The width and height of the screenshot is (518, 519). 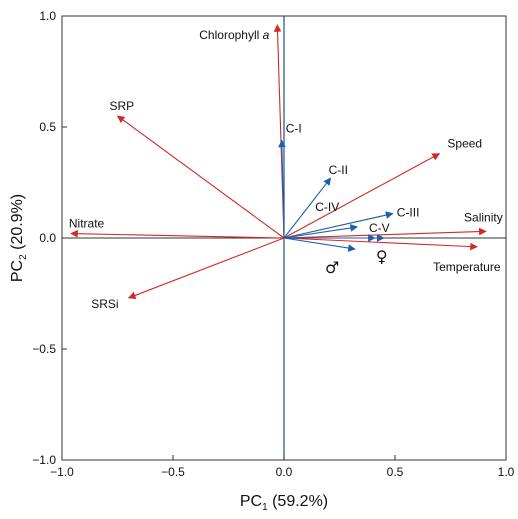 I want to click on y-tick-label: 0.0, so click(x=47, y=238).